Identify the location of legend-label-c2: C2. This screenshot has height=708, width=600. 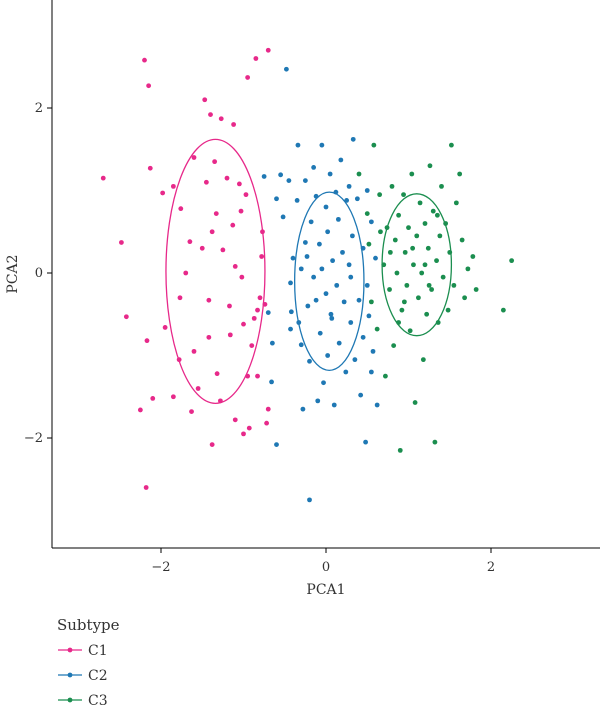
(98, 676).